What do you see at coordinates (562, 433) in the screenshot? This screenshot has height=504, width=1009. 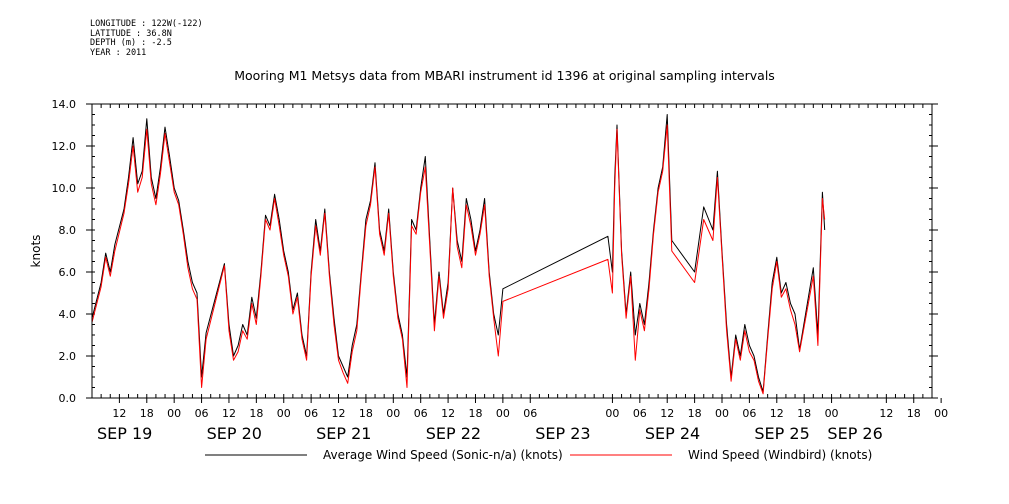 I see `date-label: SEP 23` at bounding box center [562, 433].